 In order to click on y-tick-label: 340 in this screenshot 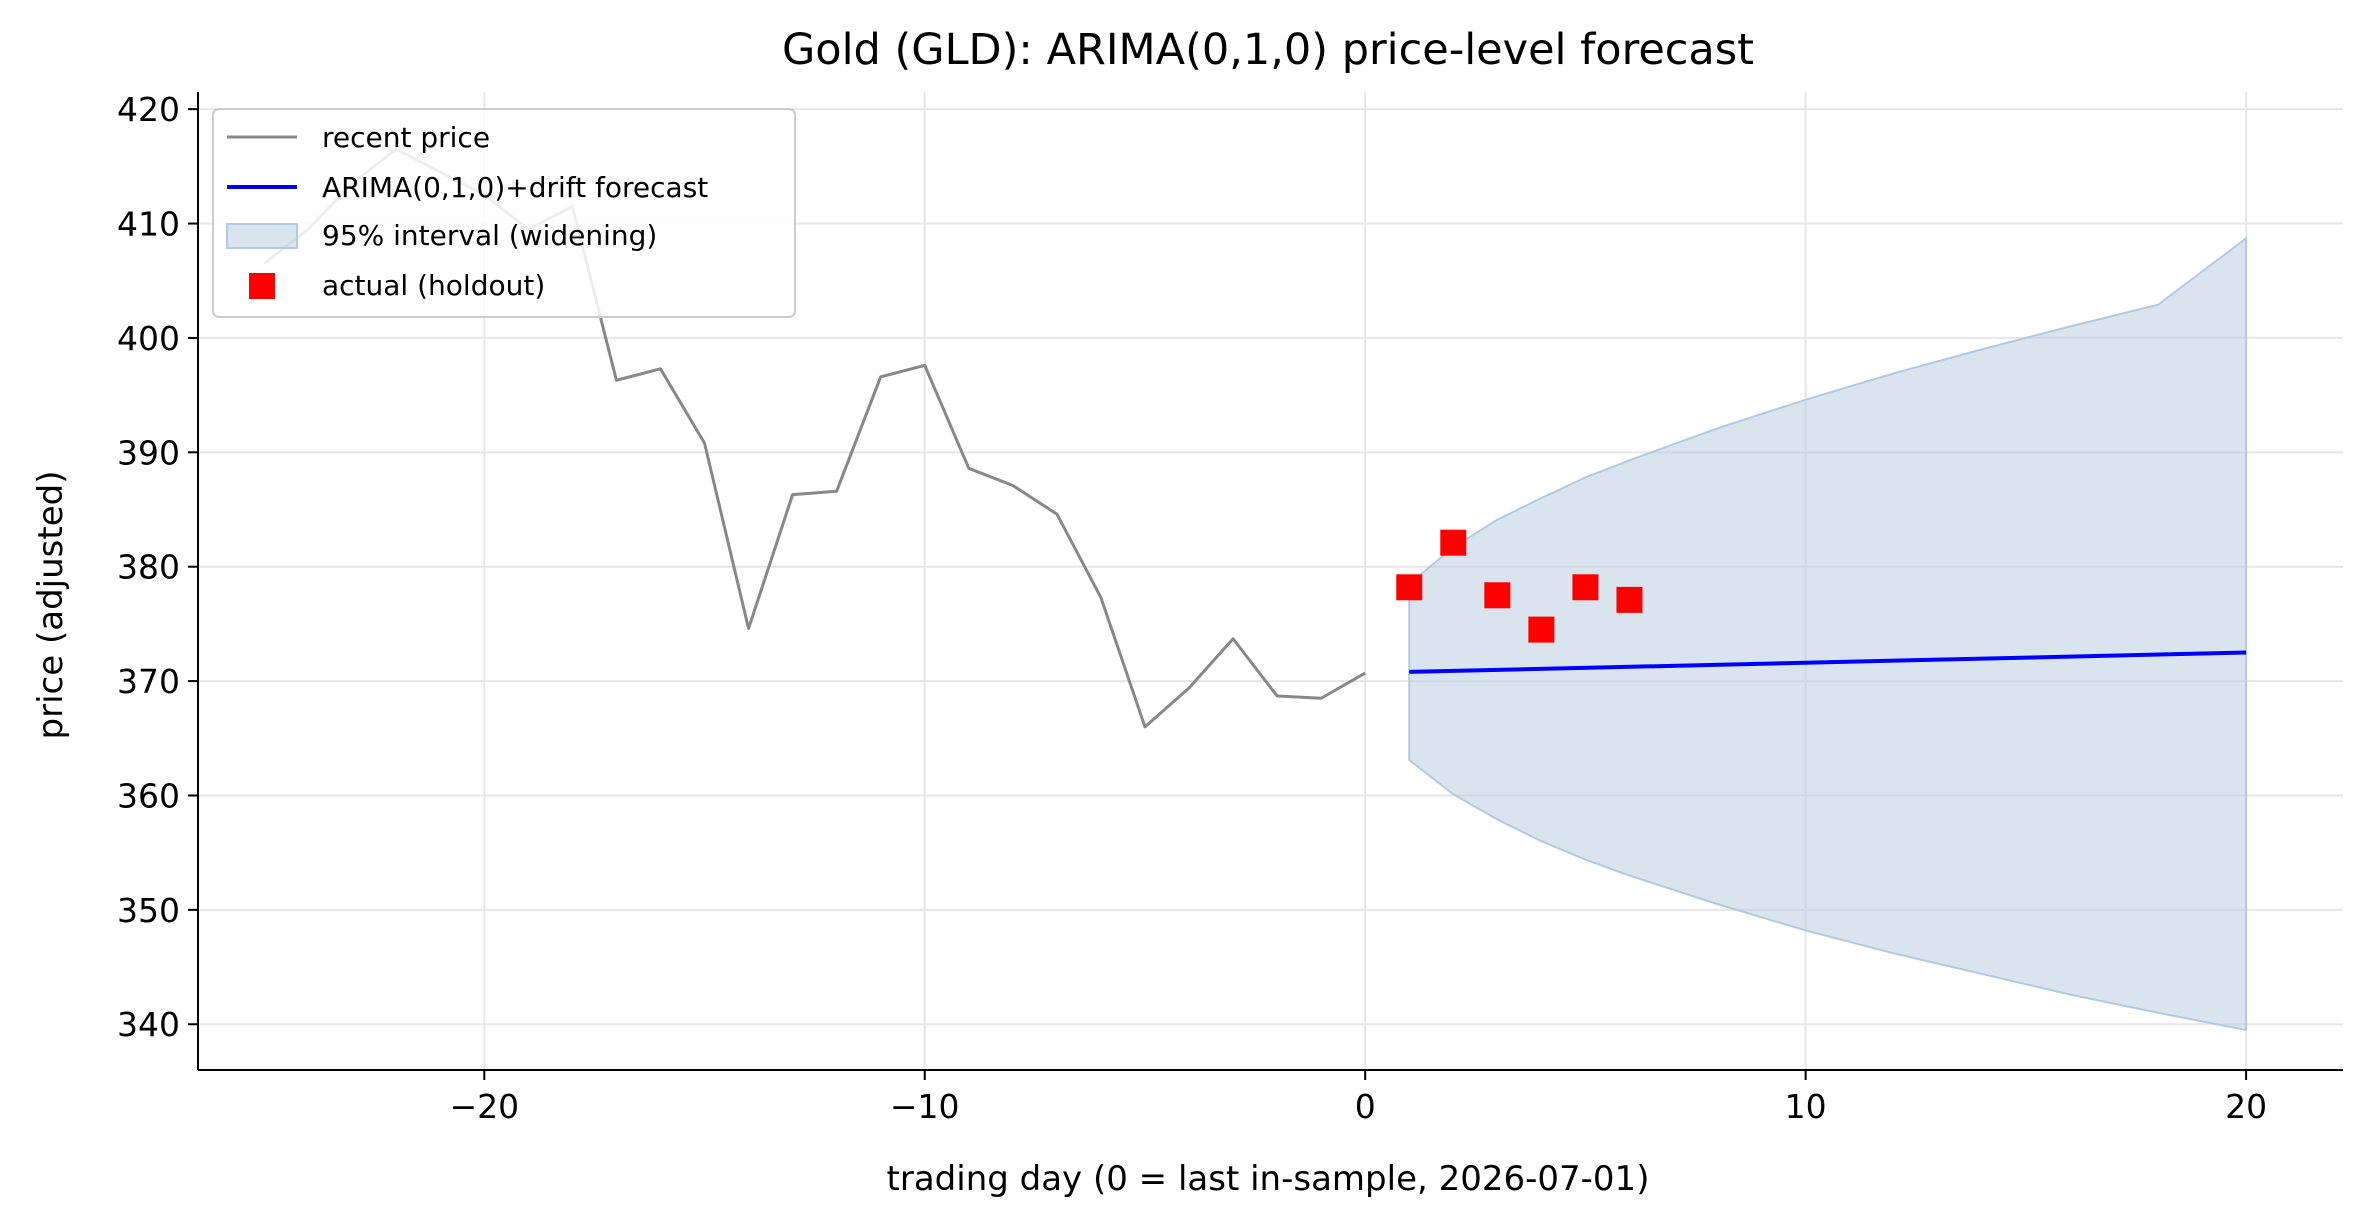, I will do `click(148, 1024)`.